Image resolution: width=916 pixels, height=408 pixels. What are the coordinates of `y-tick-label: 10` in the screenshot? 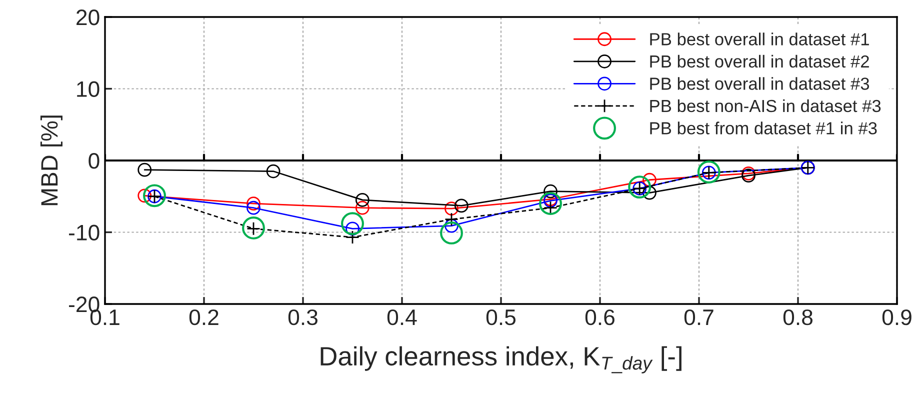 It's located at (88, 89).